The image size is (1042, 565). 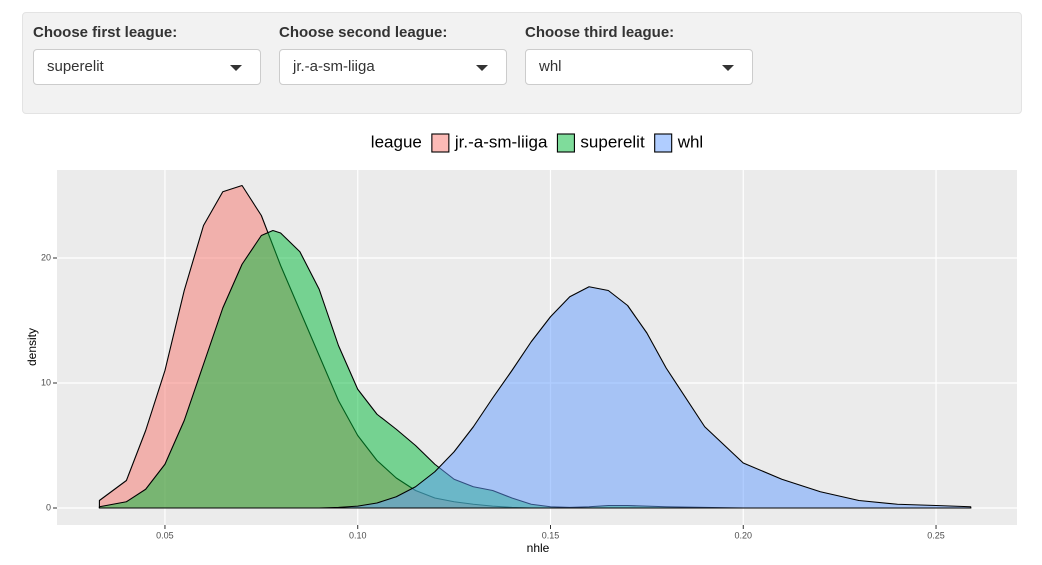 I want to click on x-tick-label: 0.25, so click(x=936, y=535).